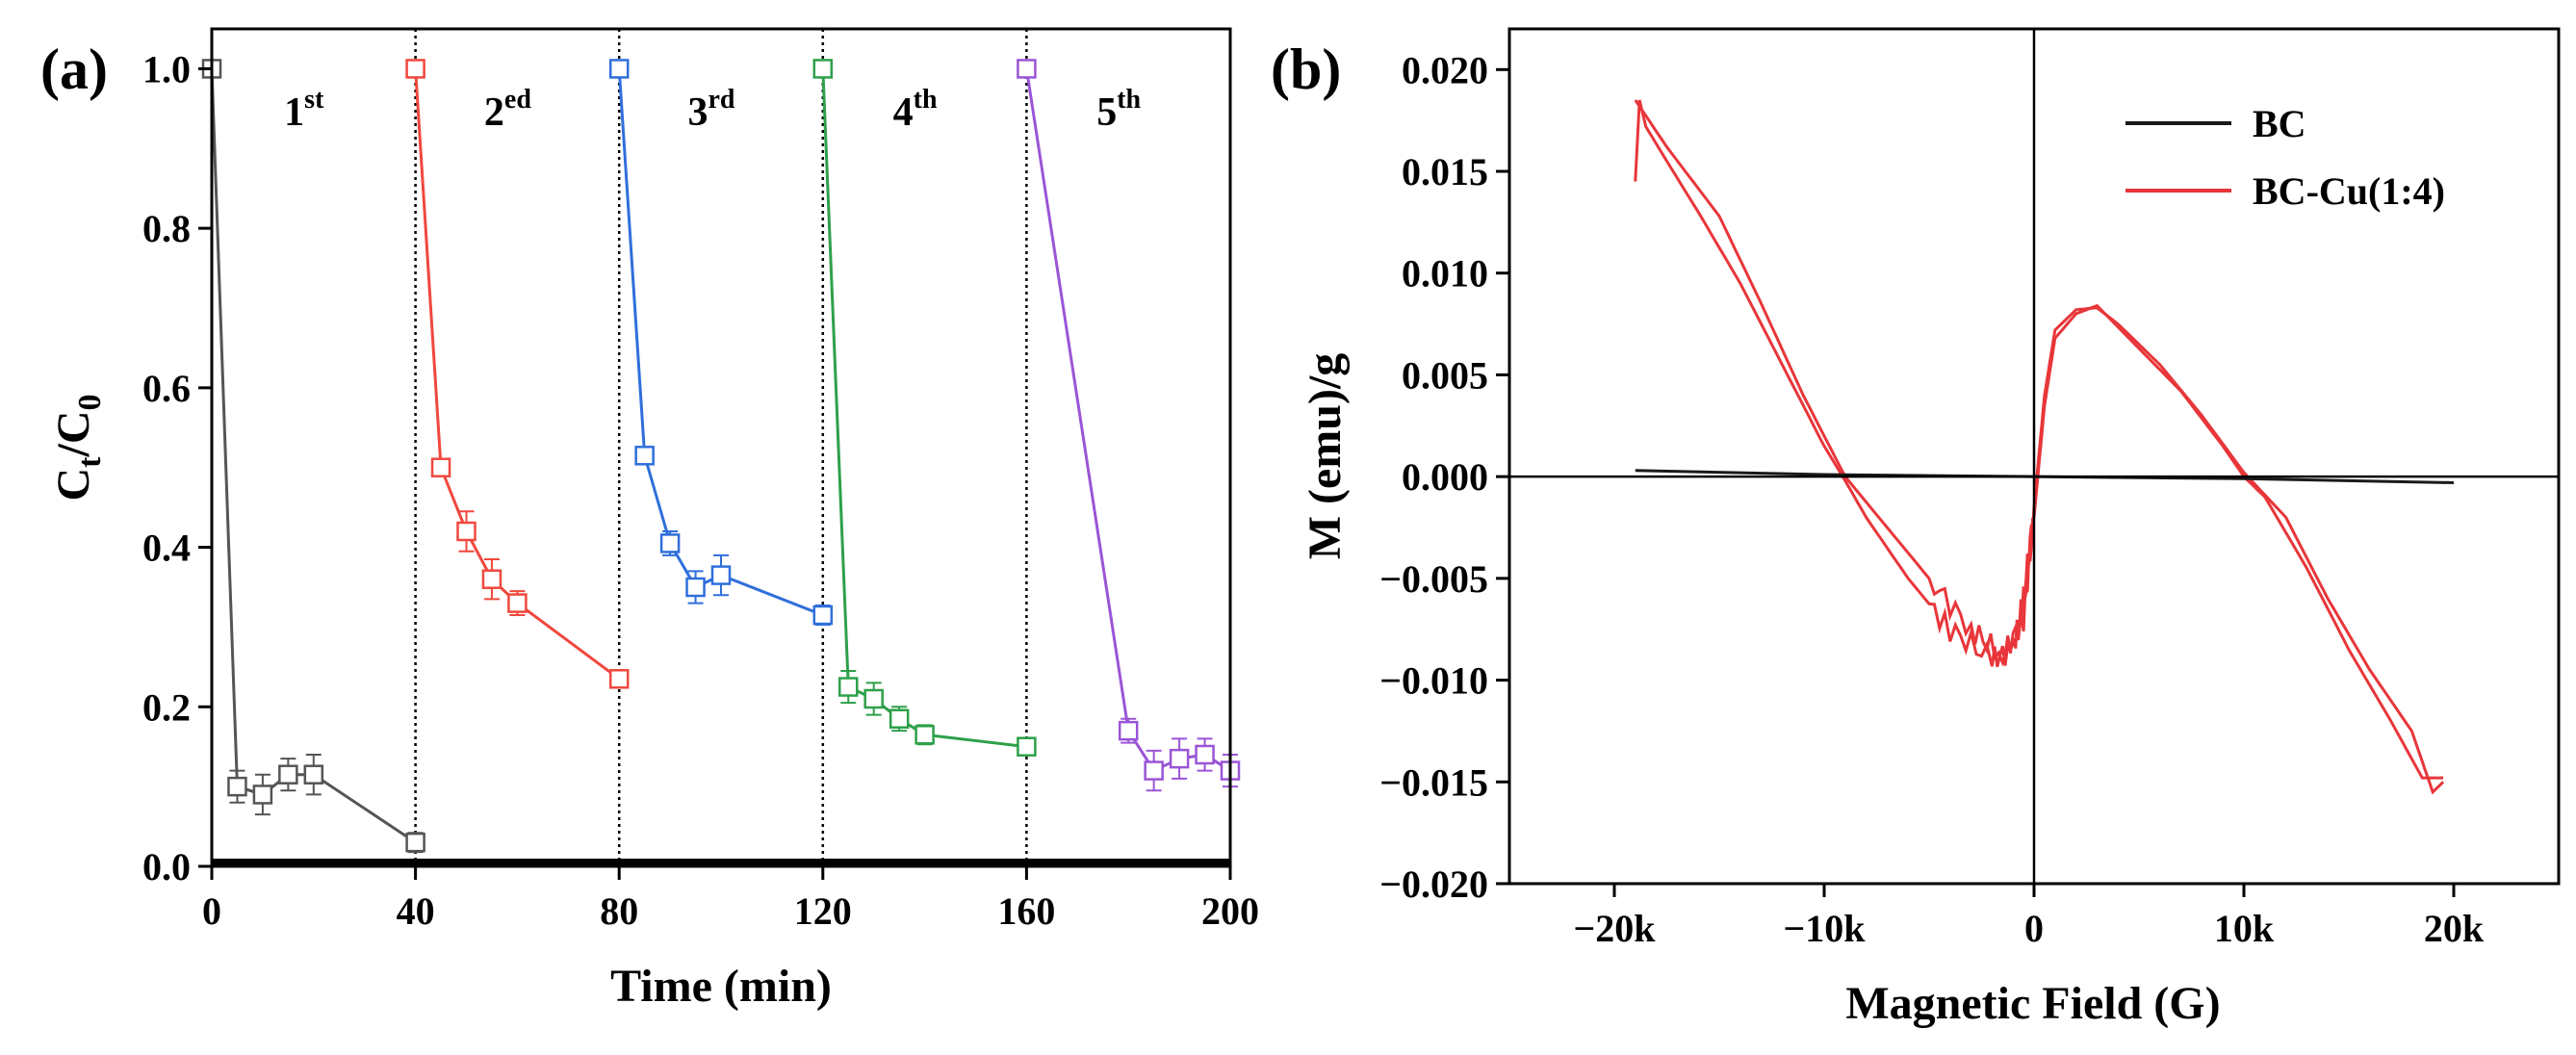 The height and width of the screenshot is (1055, 2576). I want to click on x-tick-label: 160, so click(1026, 911).